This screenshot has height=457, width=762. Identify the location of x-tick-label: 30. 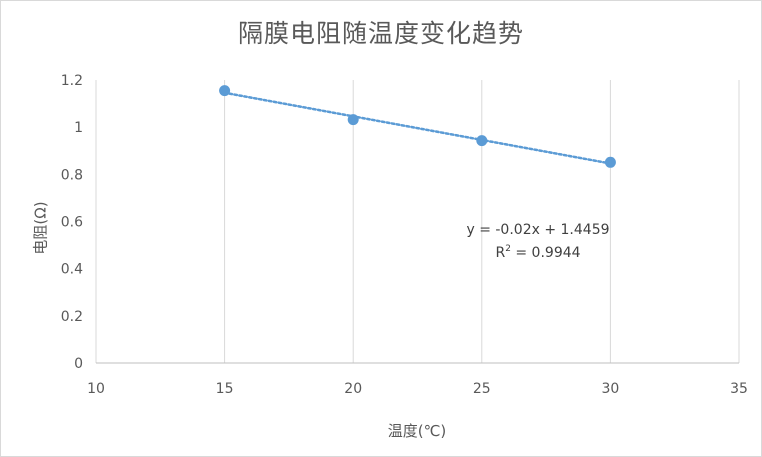
(610, 389).